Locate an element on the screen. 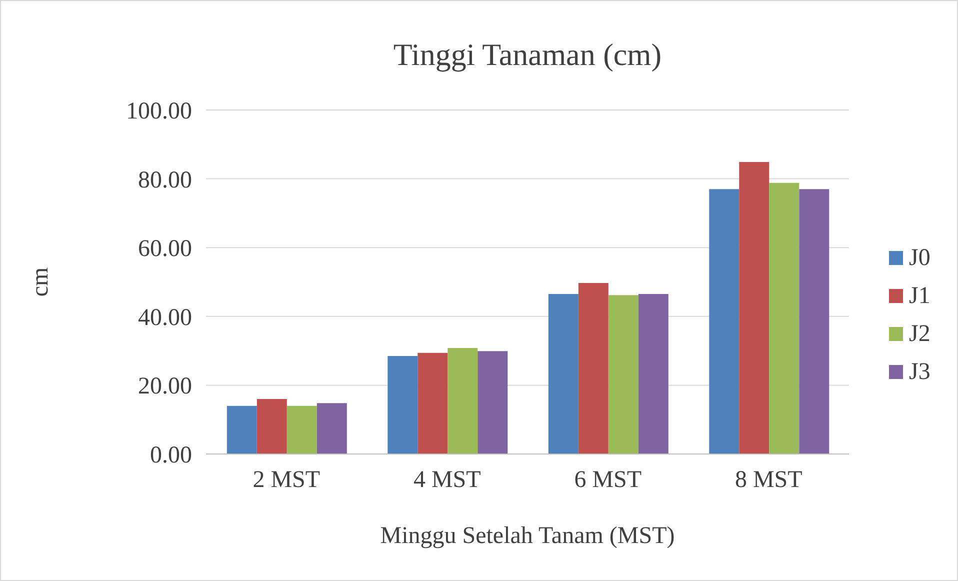 This screenshot has width=958, height=581. y-tick-label: 0.00 is located at coordinates (171, 455).